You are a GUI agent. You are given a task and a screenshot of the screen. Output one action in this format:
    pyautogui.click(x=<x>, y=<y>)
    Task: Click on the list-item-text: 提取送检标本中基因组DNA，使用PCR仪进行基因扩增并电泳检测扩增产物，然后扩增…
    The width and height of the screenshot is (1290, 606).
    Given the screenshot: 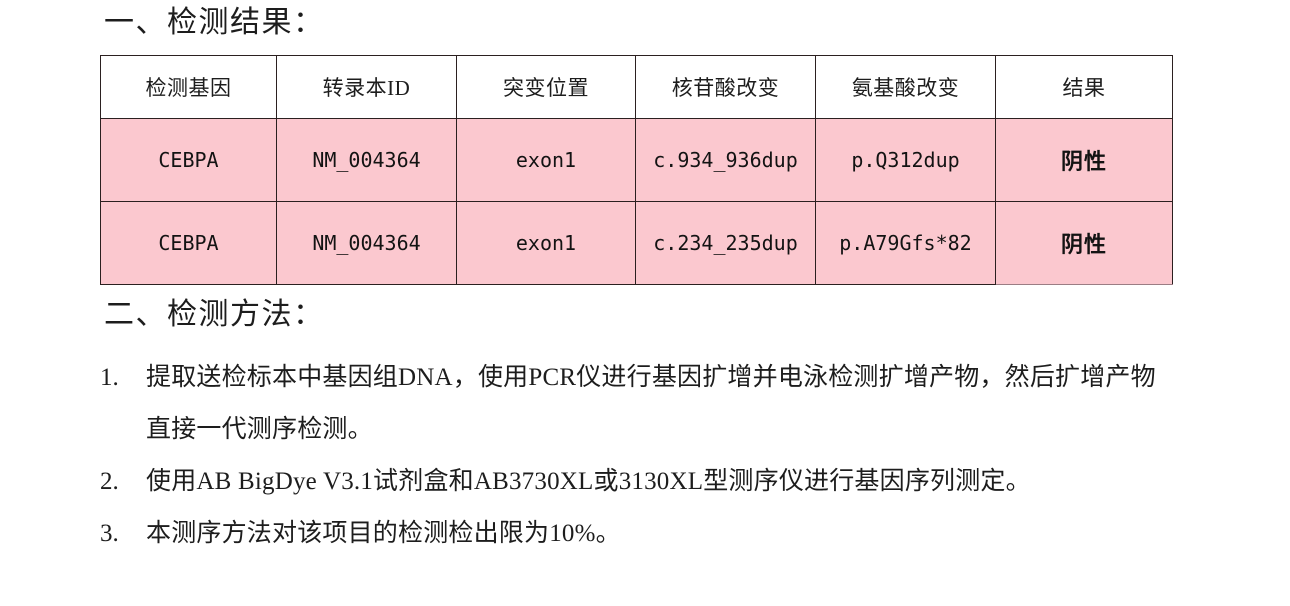 What is the action you would take?
    pyautogui.click(x=651, y=403)
    